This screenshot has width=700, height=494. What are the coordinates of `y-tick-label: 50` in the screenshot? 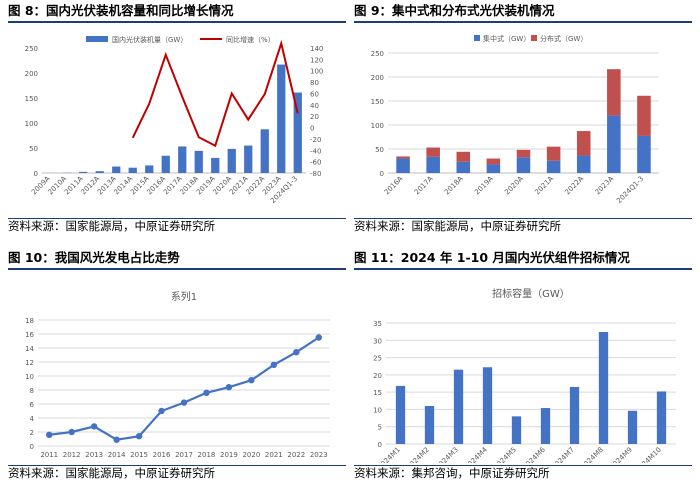 It's located at (379, 150).